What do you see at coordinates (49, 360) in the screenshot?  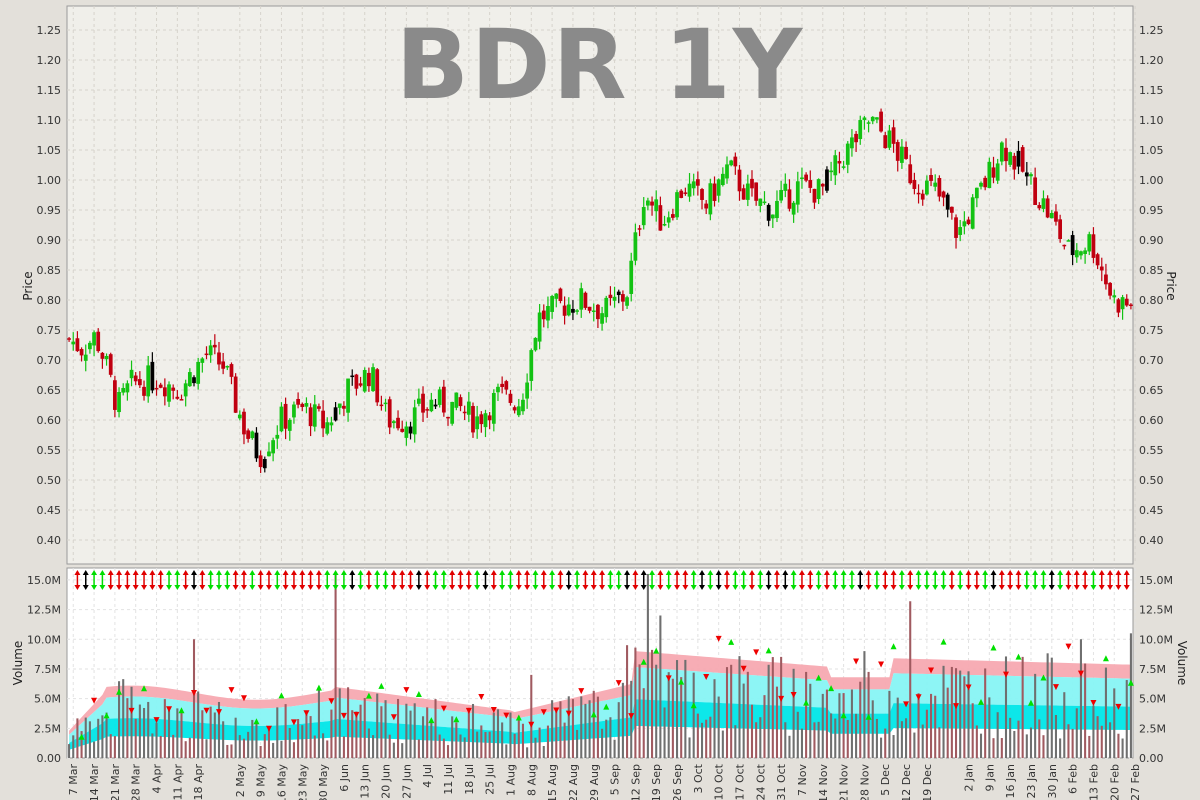 I see `price-tick-label-left: 0.70` at bounding box center [49, 360].